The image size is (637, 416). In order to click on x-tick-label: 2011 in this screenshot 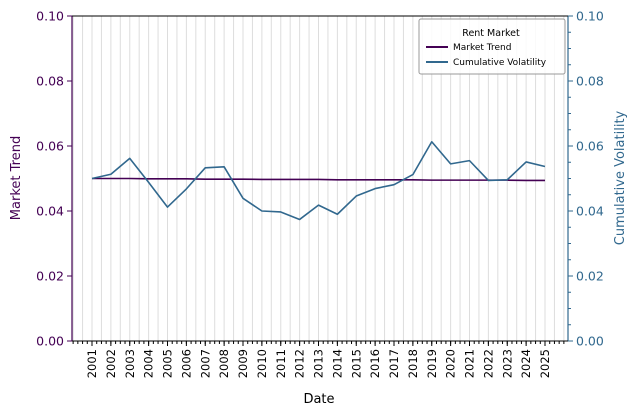, I will do `click(281, 363)`.